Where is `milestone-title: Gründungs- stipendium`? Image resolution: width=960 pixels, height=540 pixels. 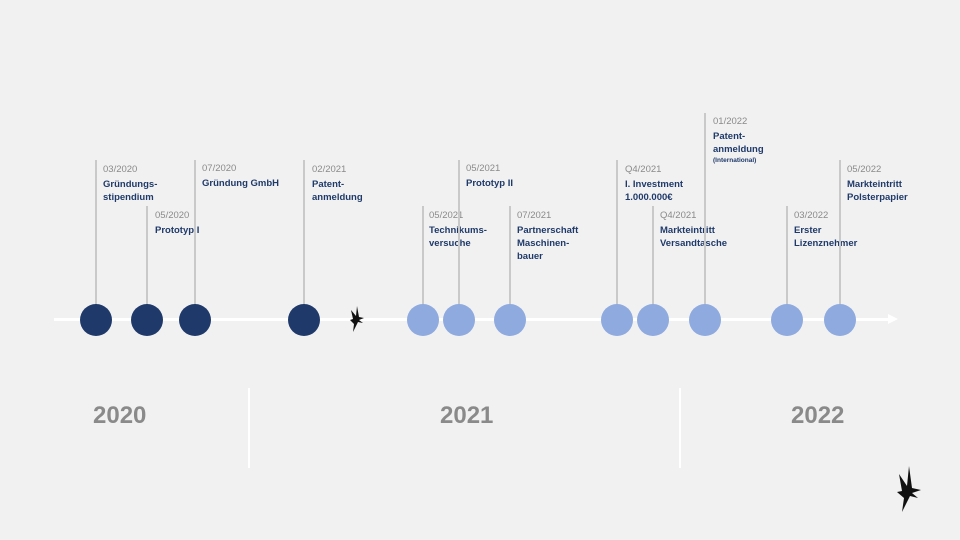
milestone-title: Gründungs- stipendium is located at coordinates (130, 191).